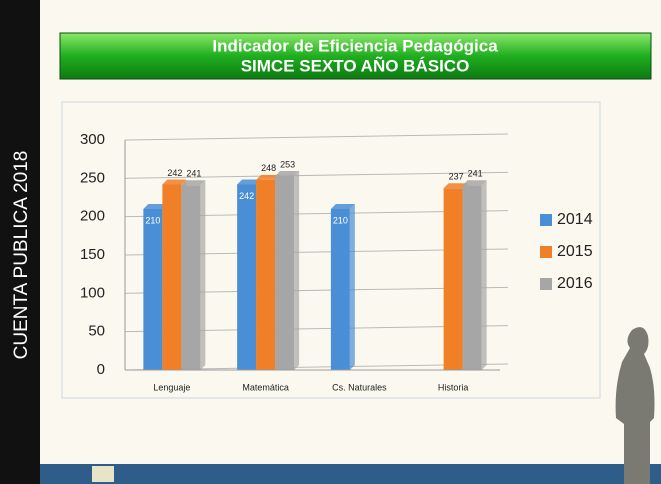 This screenshot has height=484, width=661. I want to click on side-label: CUENTA PUBLICA 2018, so click(21, 255).